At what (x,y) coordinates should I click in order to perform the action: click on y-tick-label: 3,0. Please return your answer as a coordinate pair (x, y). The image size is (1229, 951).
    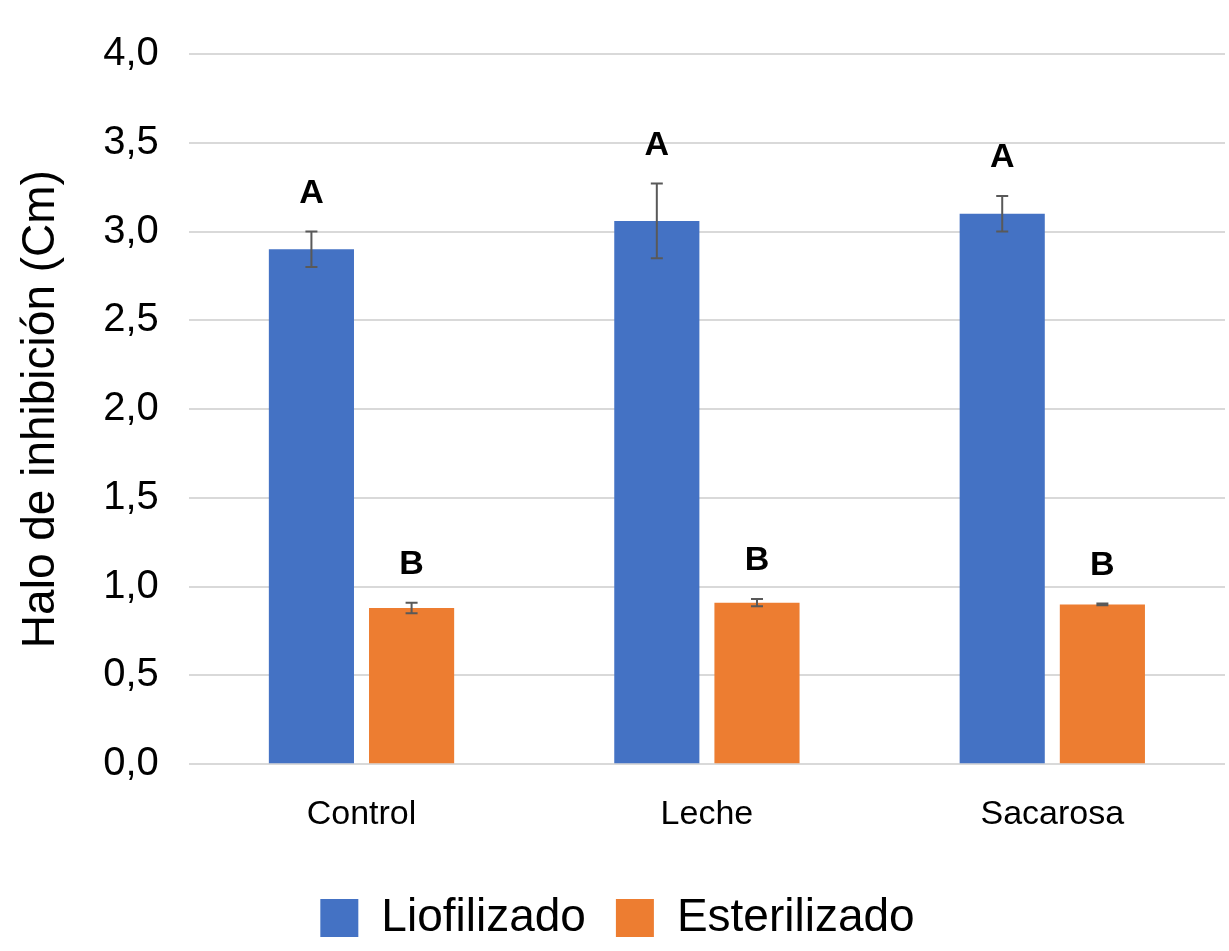
    Looking at the image, I should click on (131, 228).